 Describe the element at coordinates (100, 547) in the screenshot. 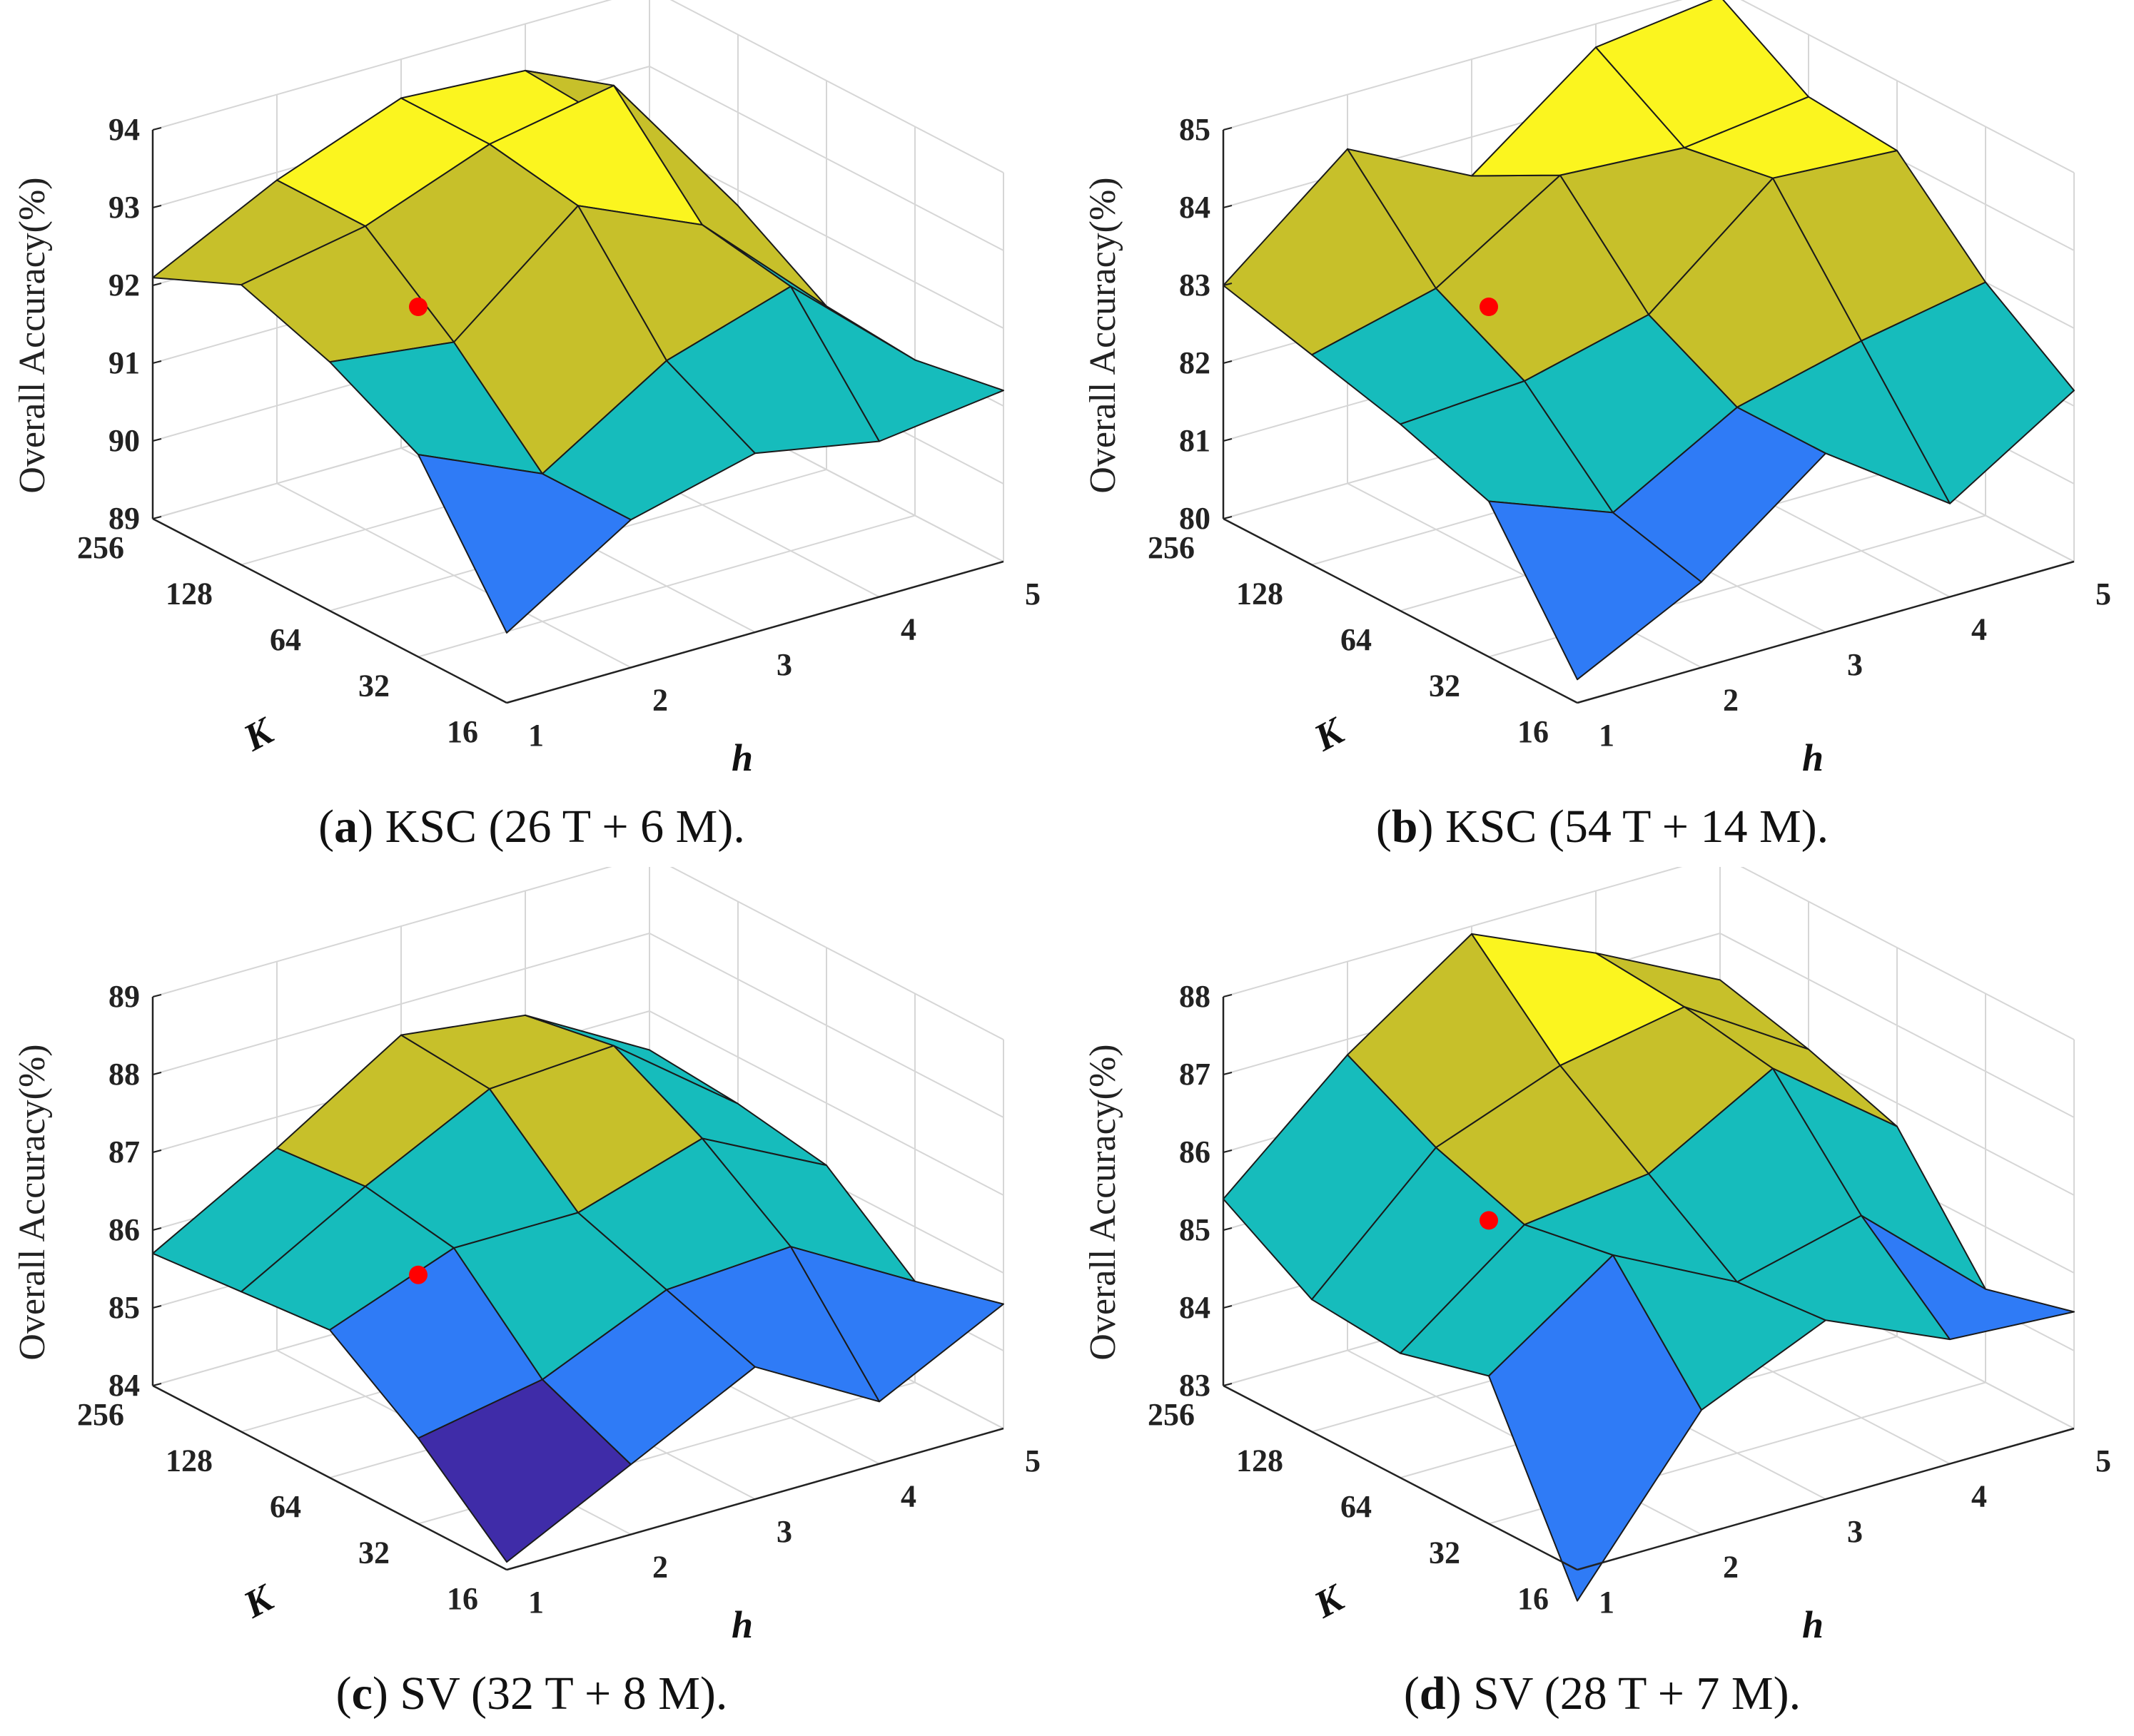

I see `k-tick-a-256: 256` at that location.